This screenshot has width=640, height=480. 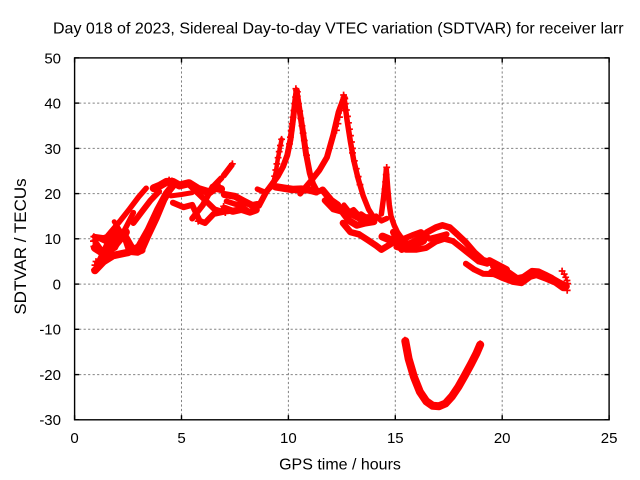 What do you see at coordinates (50, 330) in the screenshot?
I see `svg-text: -10` at bounding box center [50, 330].